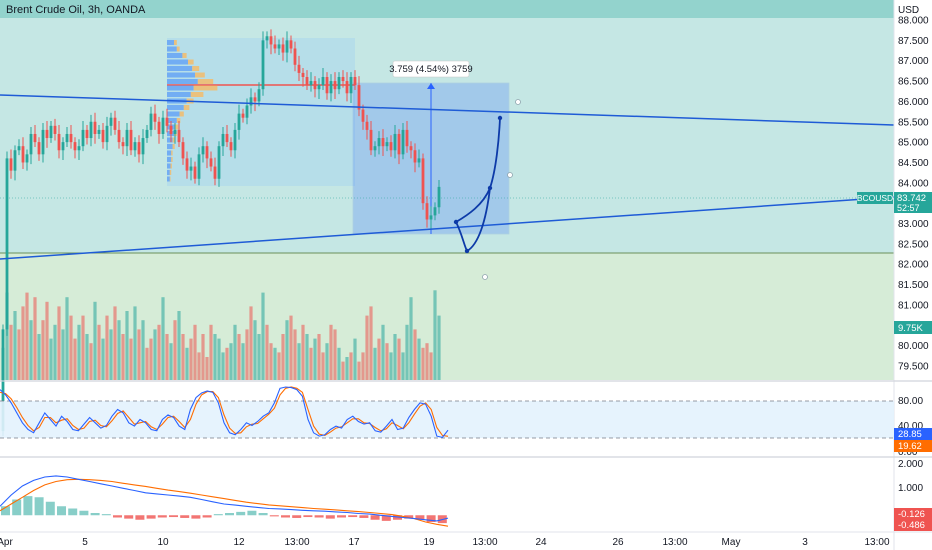 This screenshot has height=550, width=932. Describe the element at coordinates (467, 251) in the screenshot. I see `projection-point-b` at that location.